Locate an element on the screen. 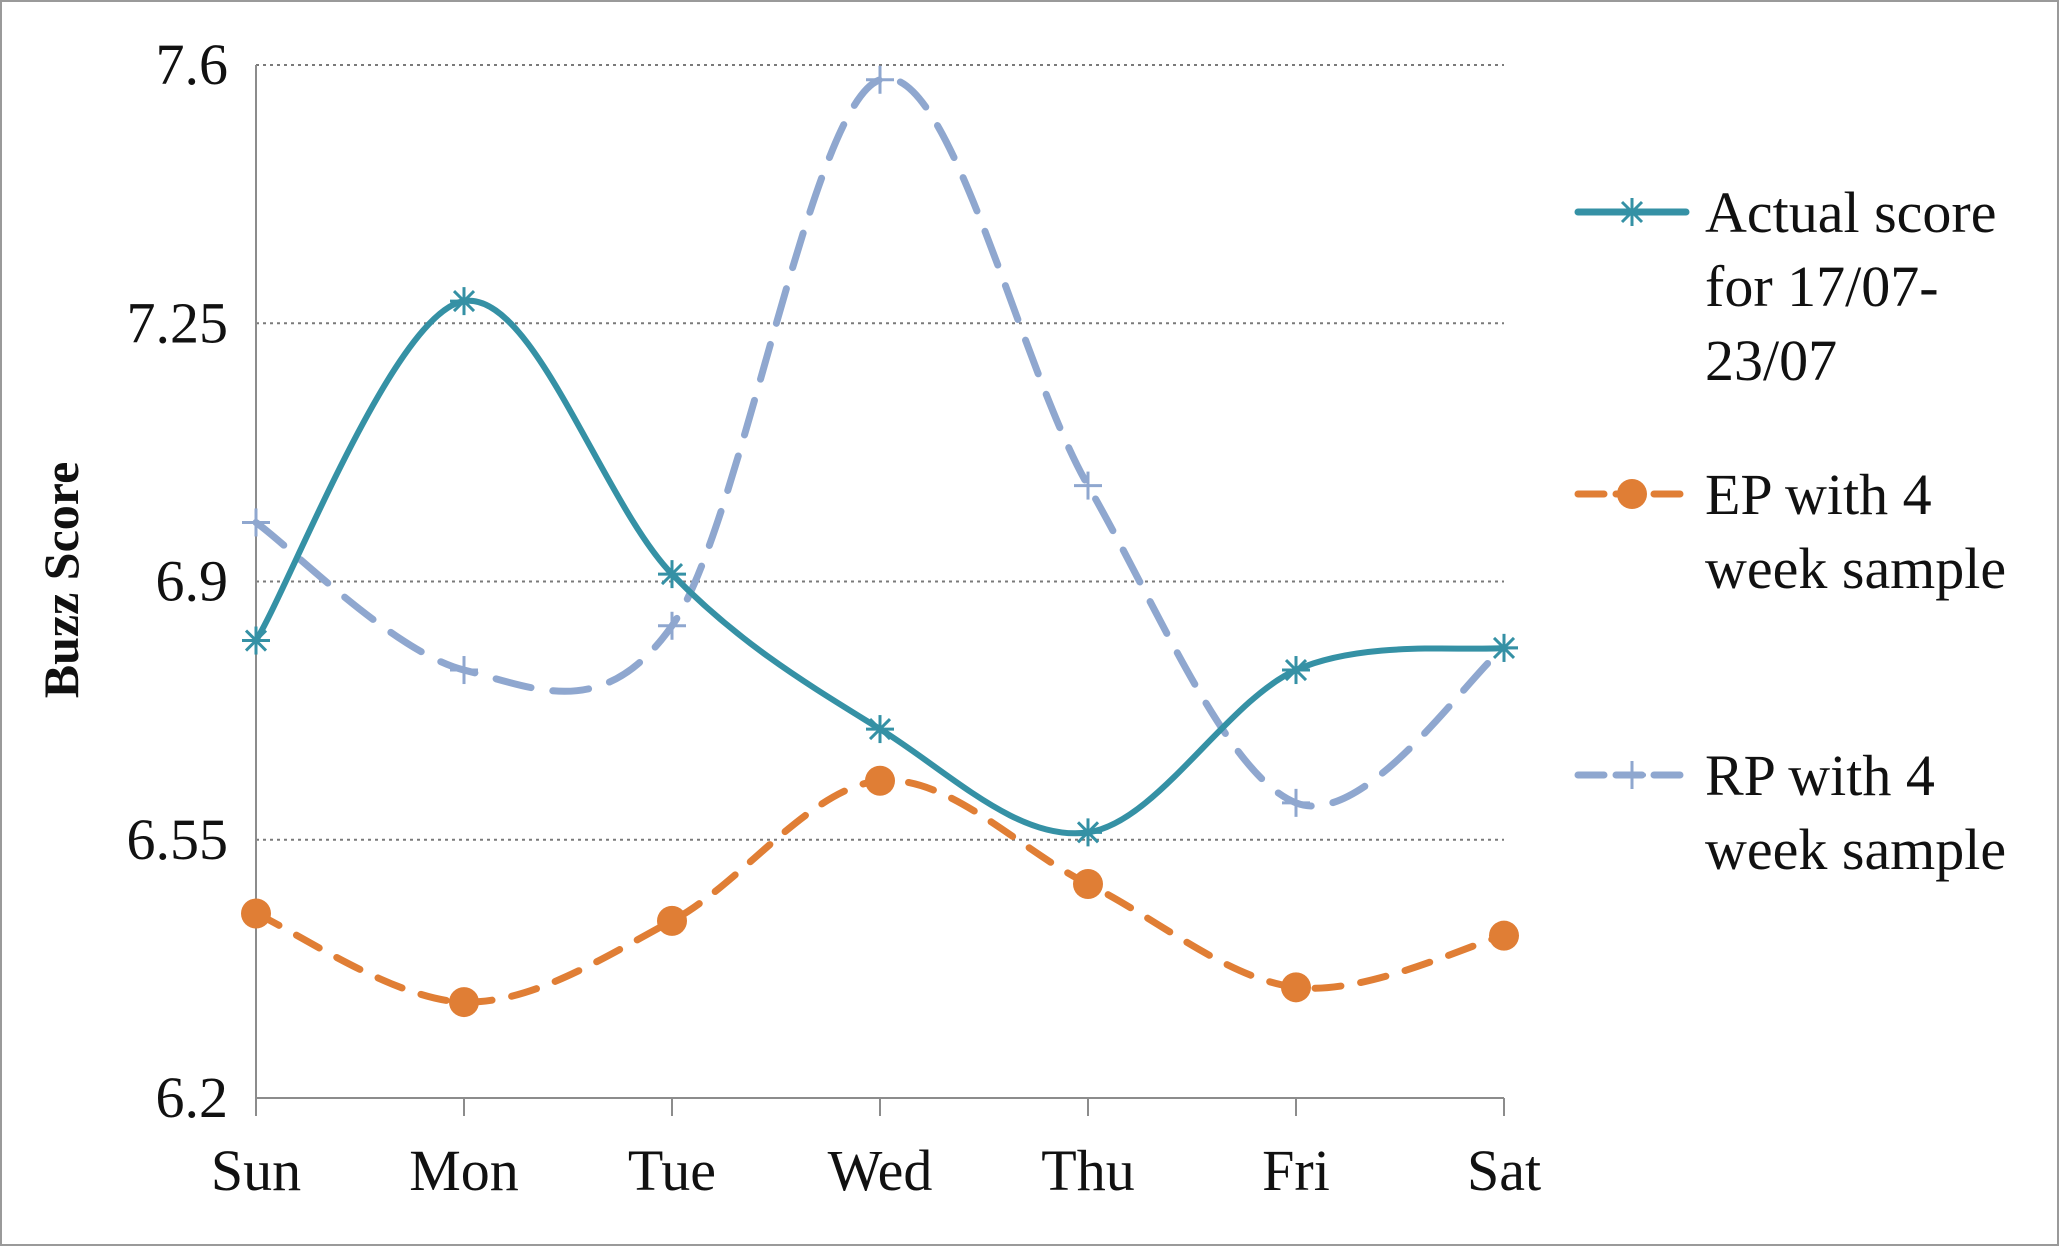 The height and width of the screenshot is (1246, 2059). x-tick-label: Wed is located at coordinates (880, 1170).